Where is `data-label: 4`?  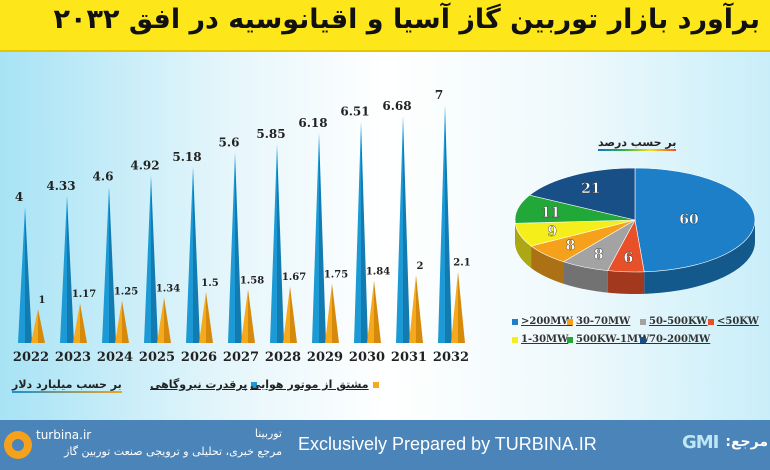 data-label: 4 is located at coordinates (19, 197).